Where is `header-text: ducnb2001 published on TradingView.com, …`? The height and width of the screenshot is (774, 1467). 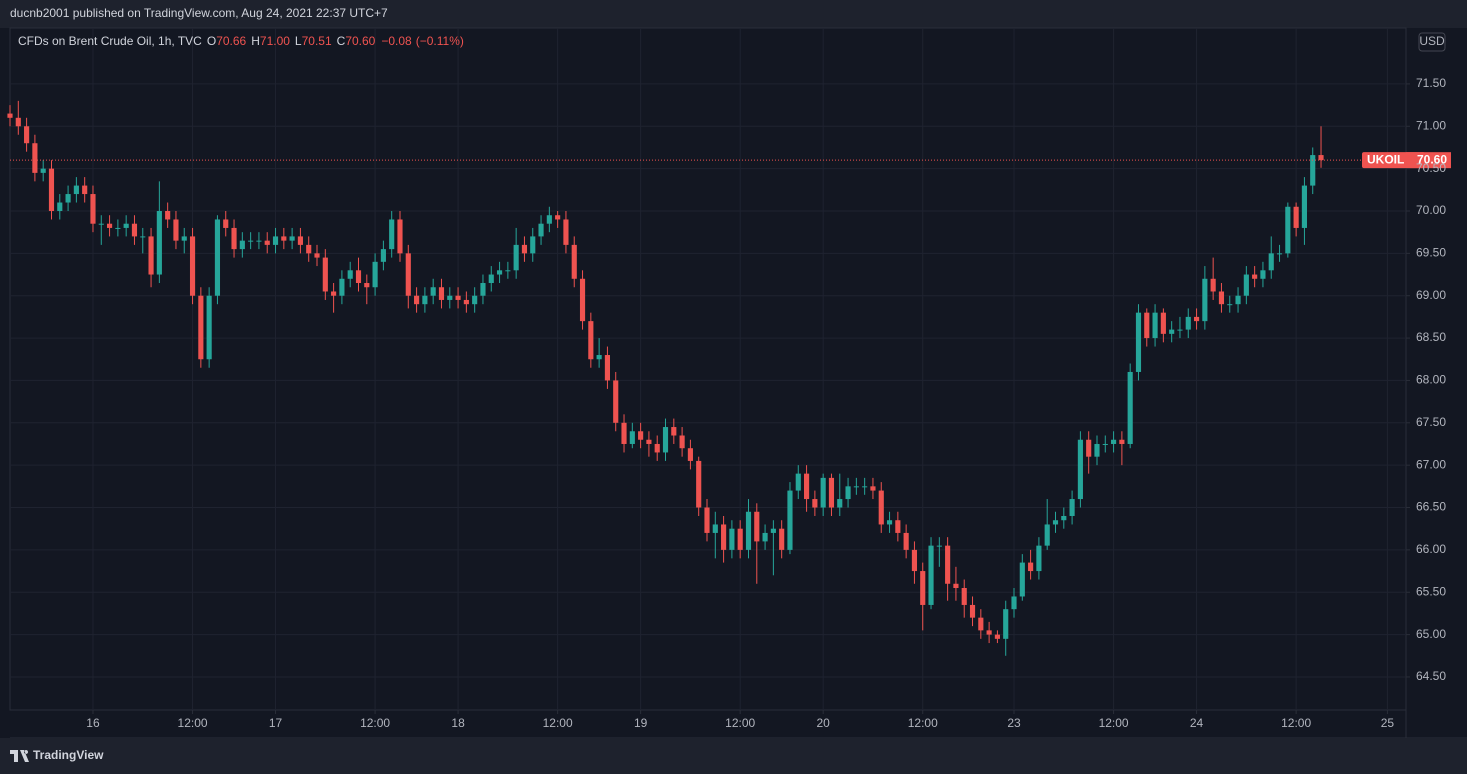 header-text: ducnb2001 published on TradingView.com, … is located at coordinates (199, 13).